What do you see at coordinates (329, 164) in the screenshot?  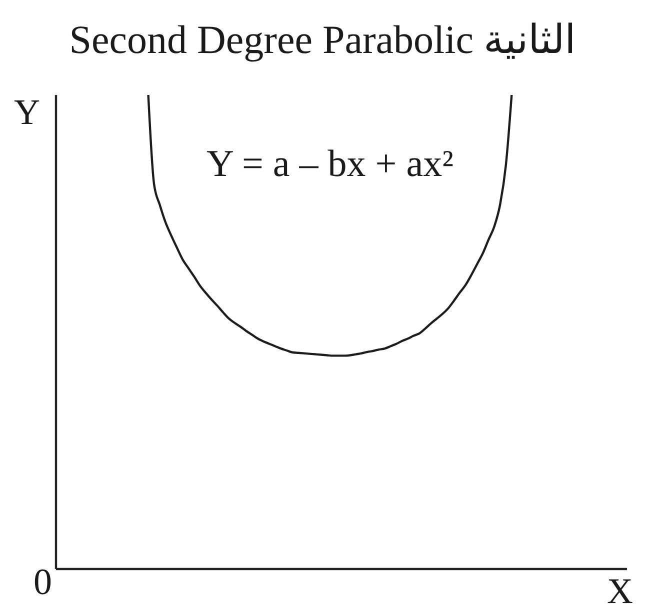 I see `annotation: Y = a – bx + ax²` at bounding box center [329, 164].